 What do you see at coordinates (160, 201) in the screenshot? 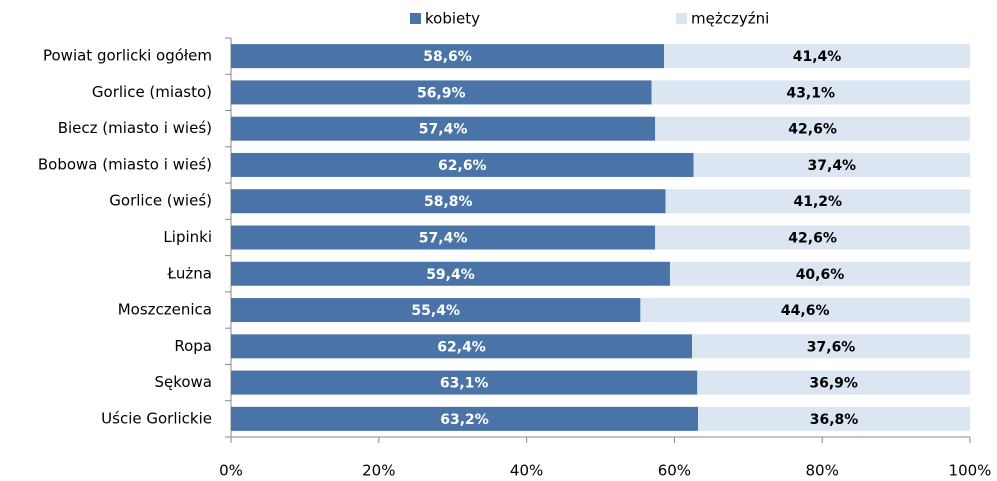
I see `y-tick-label: Gorlice (wieś)` at bounding box center [160, 201].